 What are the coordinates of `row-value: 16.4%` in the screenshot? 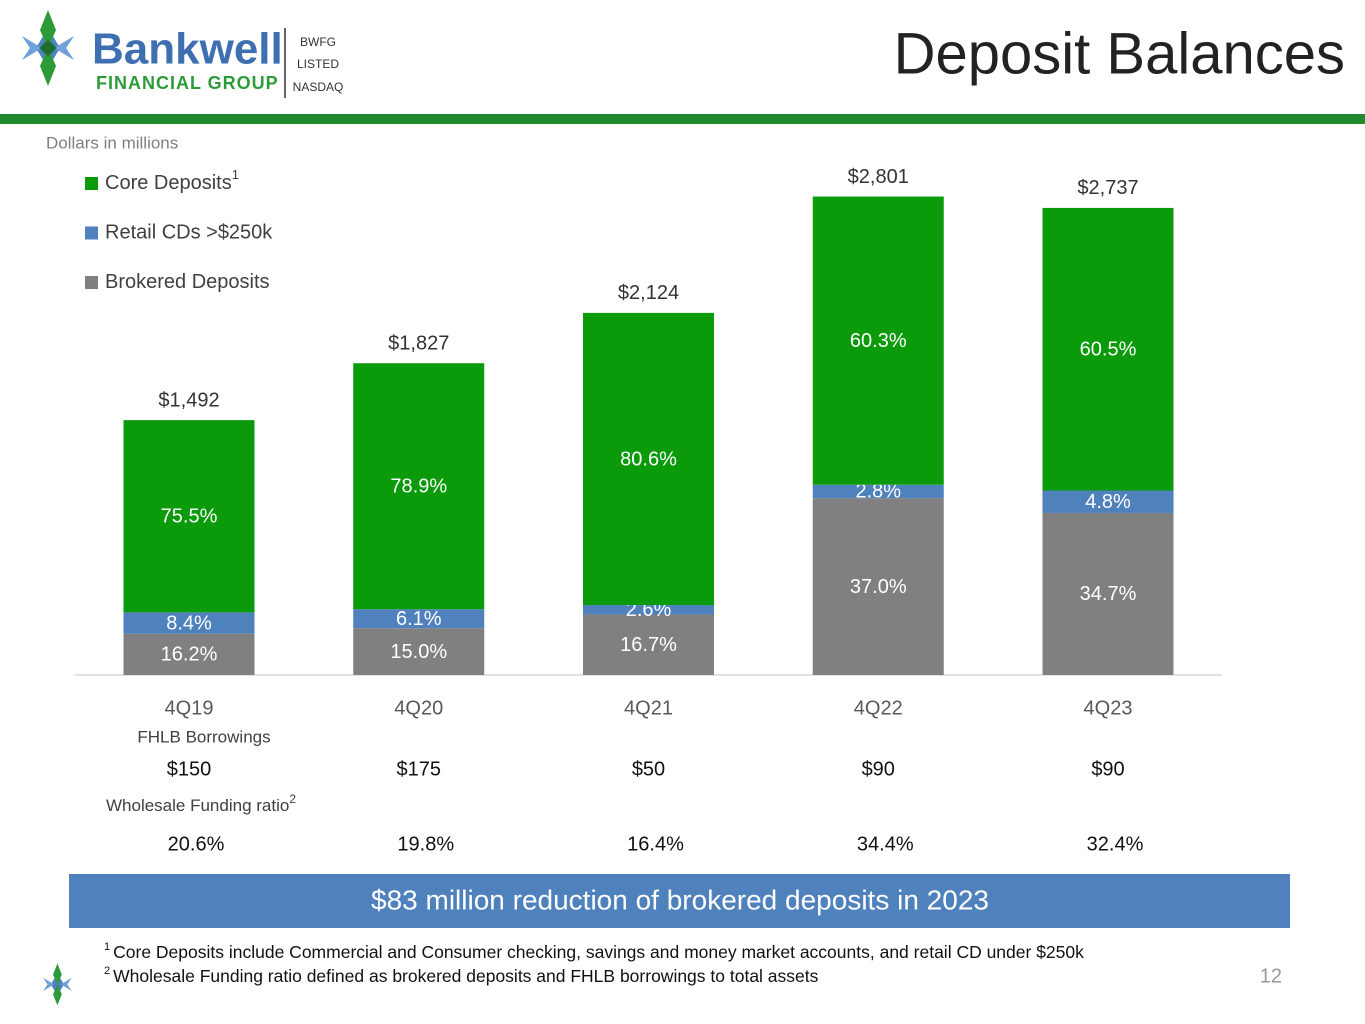 It's located at (655, 844).